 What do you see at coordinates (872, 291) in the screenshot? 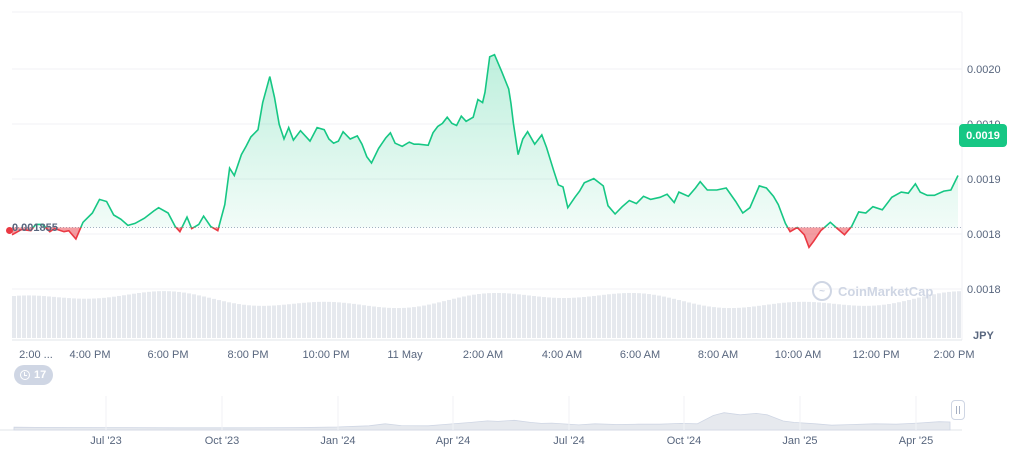
I see `watermark: ~ CoinMarketCap` at bounding box center [872, 291].